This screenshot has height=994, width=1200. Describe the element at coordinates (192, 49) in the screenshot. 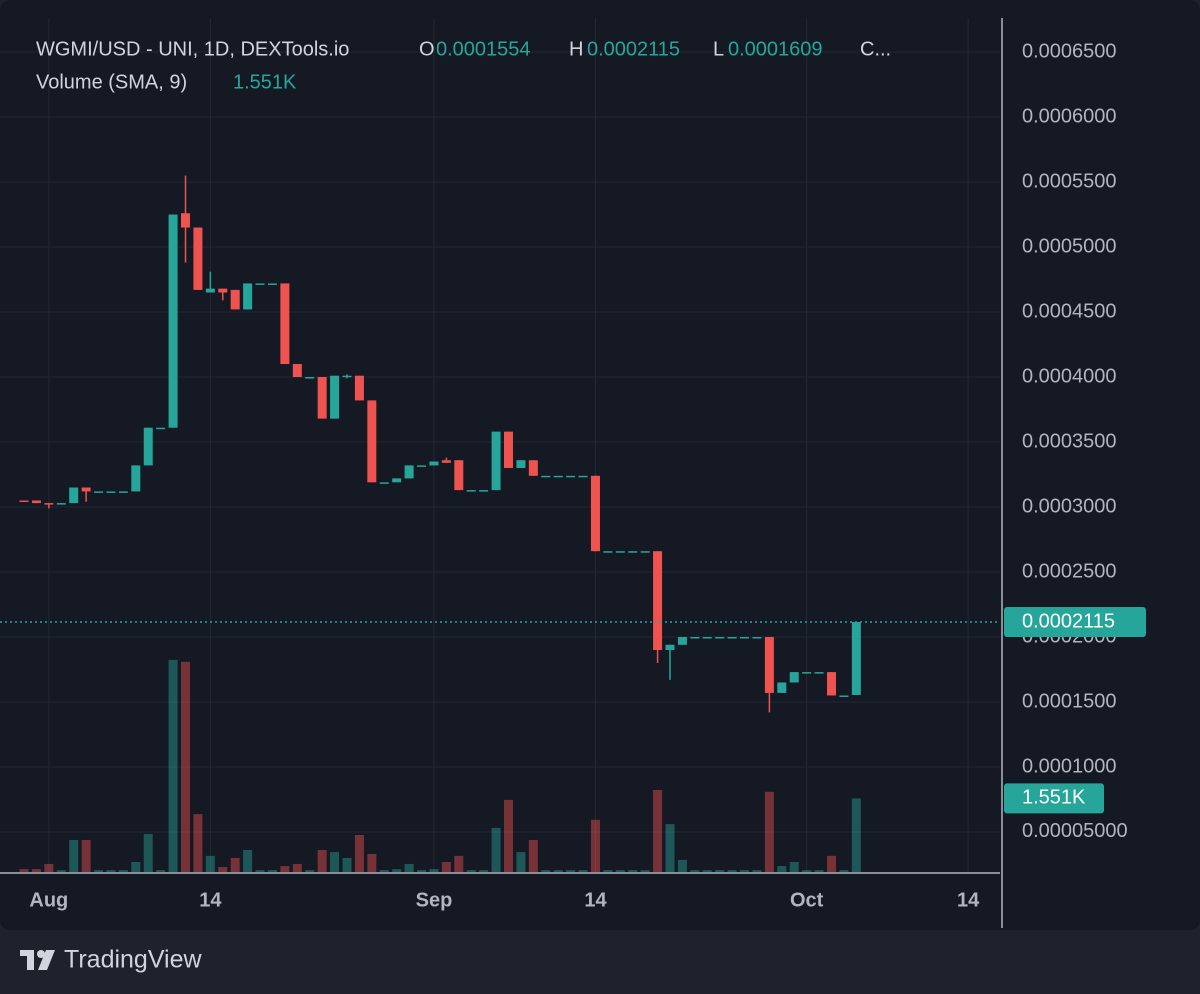

I see `chart-title: WGMI/USD - UNI, 1D, DEXTools.io` at that location.